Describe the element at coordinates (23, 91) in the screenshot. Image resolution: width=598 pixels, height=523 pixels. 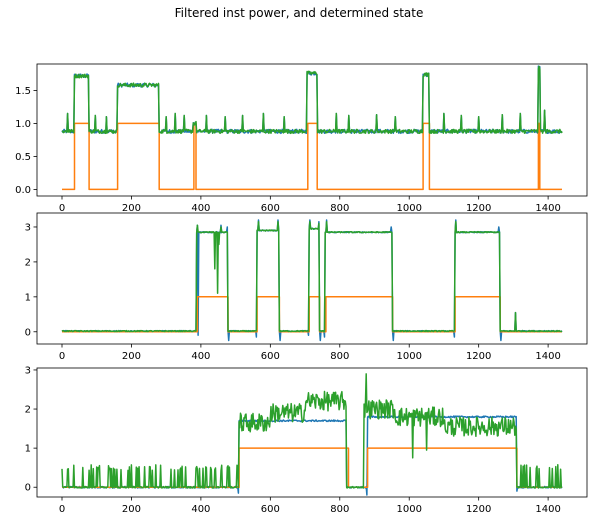
I see `y-tick-label: 1.5` at that location.